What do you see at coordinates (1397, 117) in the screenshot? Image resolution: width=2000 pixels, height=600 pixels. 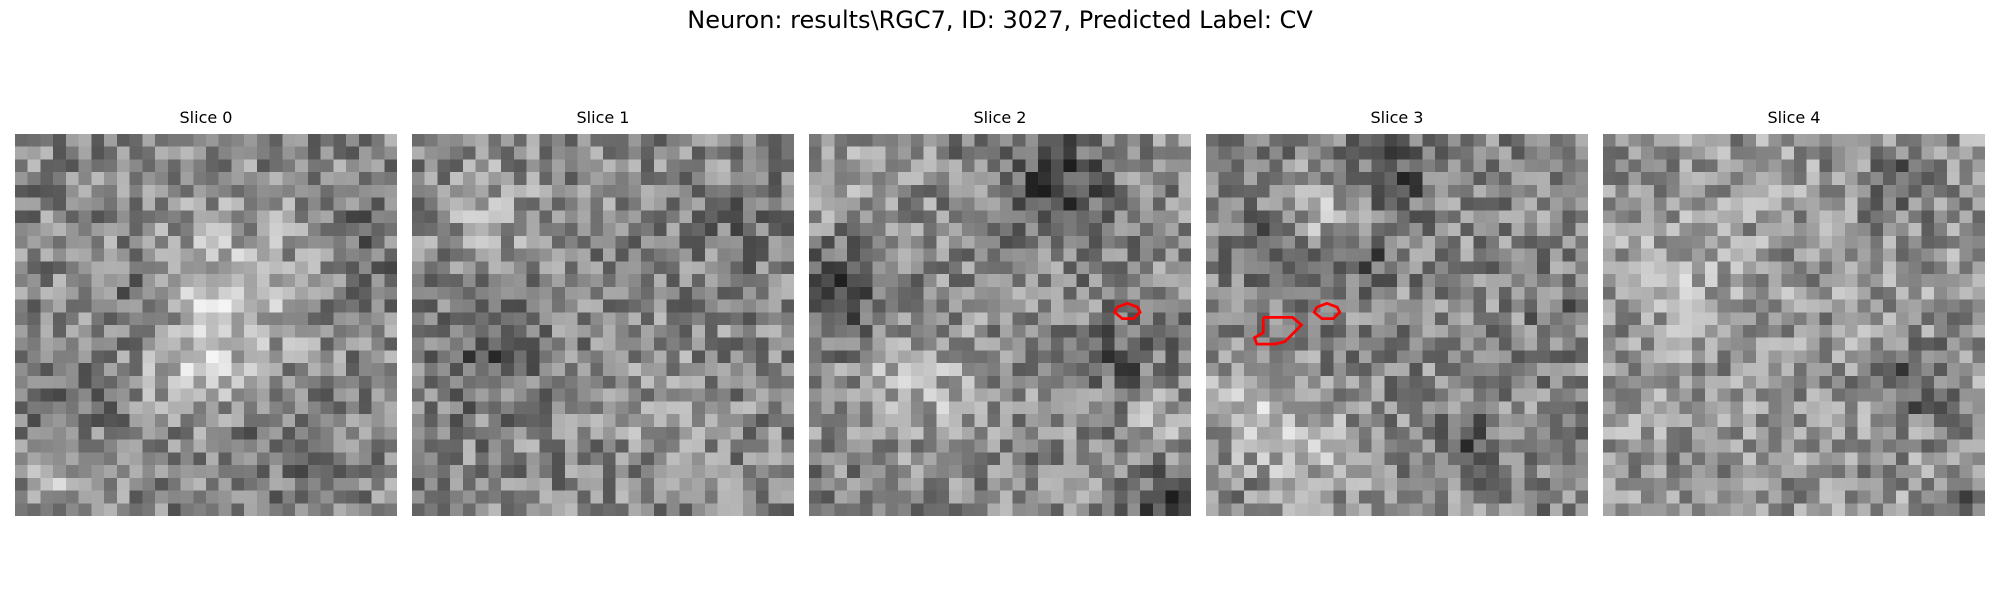 I see `slice-title: Slice 3` at bounding box center [1397, 117].